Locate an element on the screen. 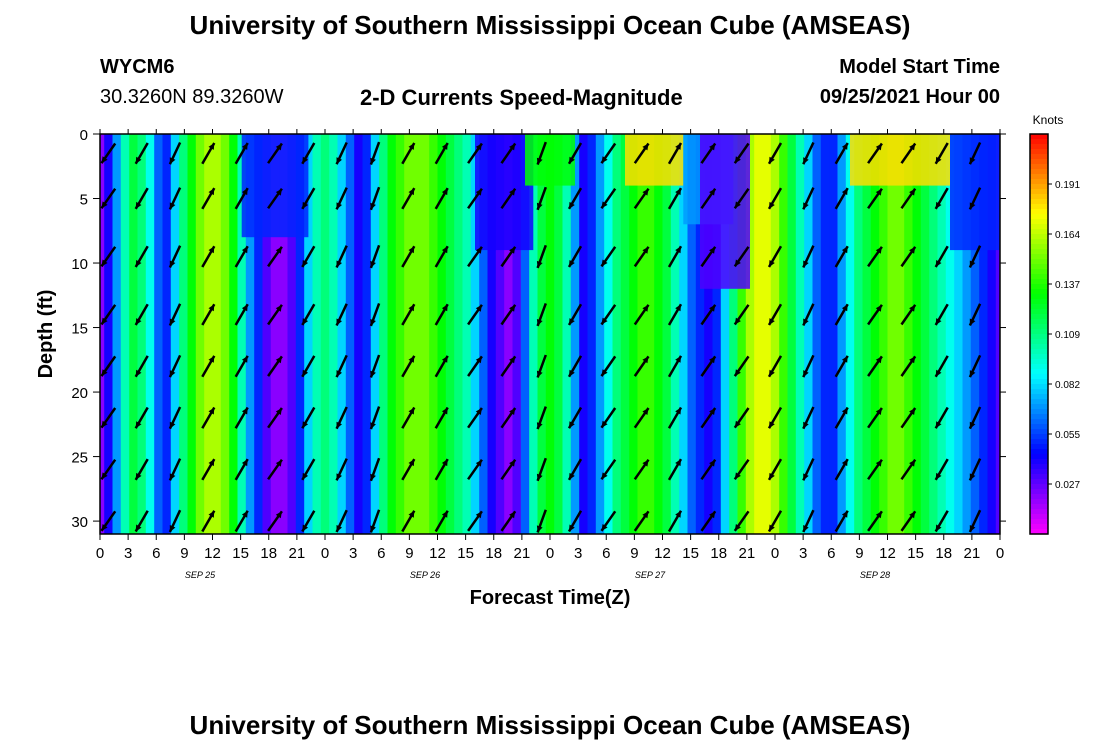 The height and width of the screenshot is (750, 1100). colorbar-tick-label: 0.164 is located at coordinates (1067, 235).